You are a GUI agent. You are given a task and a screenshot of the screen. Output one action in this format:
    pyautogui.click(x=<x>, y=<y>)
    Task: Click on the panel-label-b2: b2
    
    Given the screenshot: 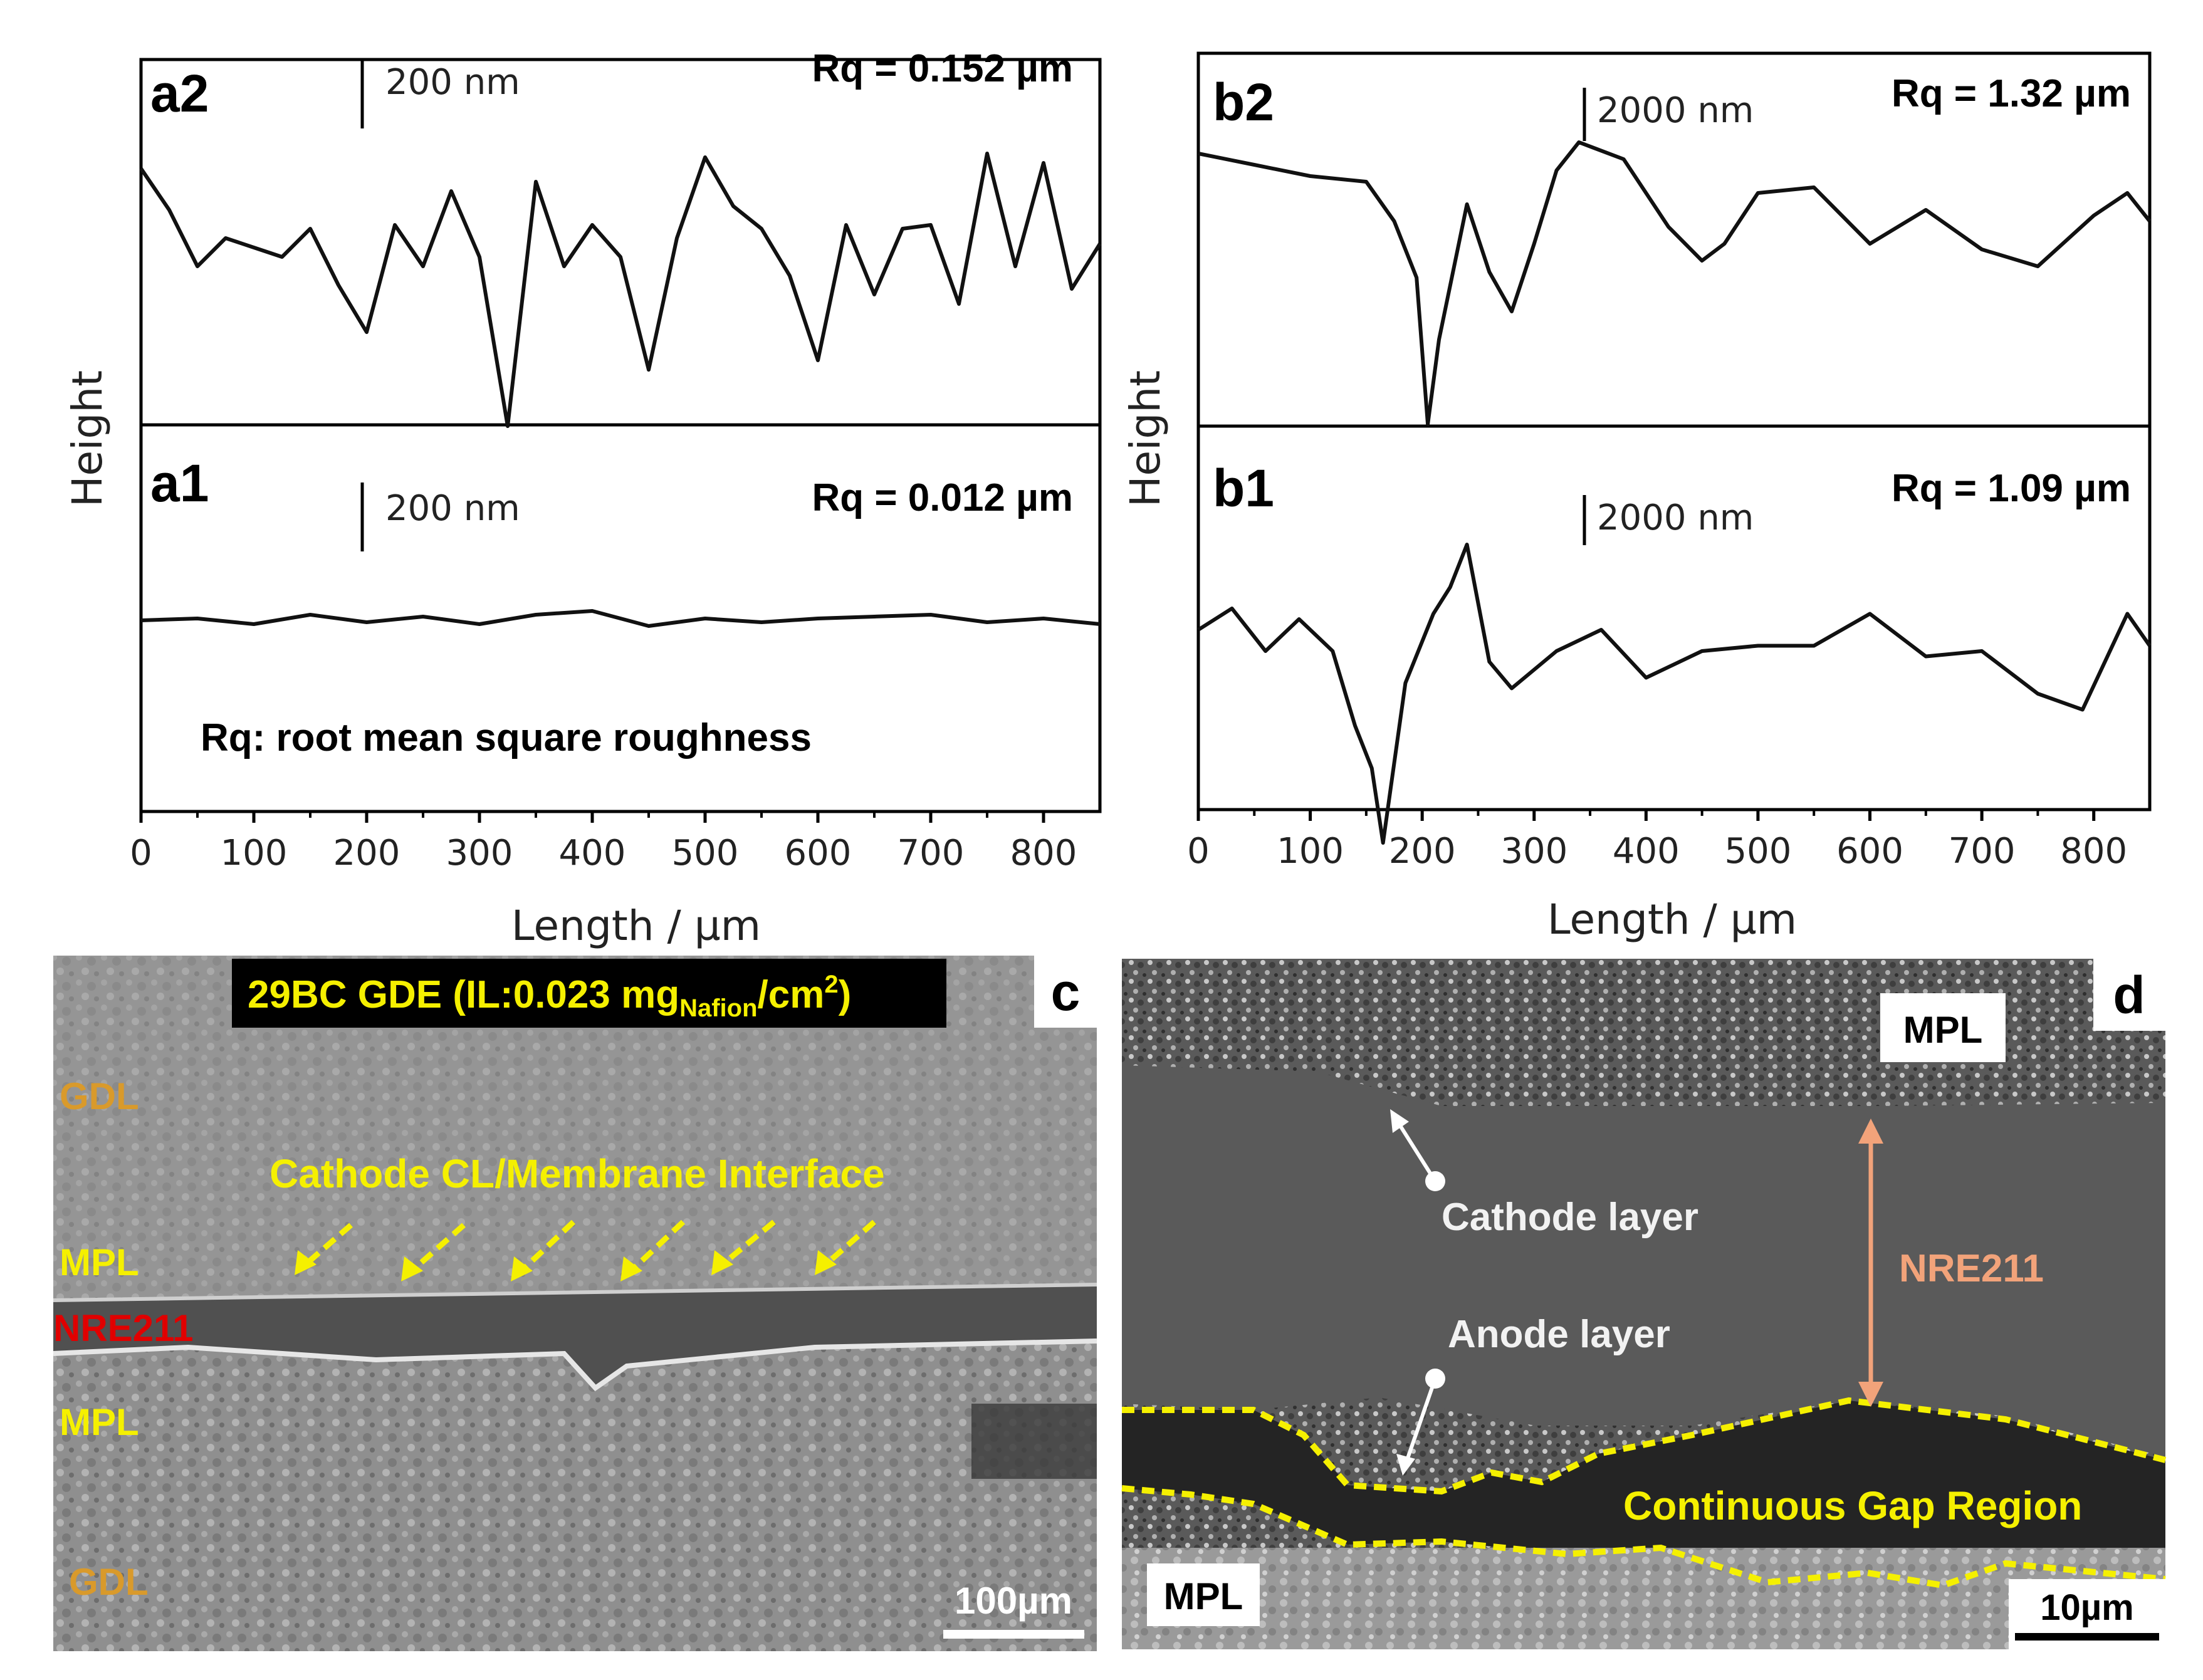 What is the action you would take?
    pyautogui.click(x=1243, y=103)
    